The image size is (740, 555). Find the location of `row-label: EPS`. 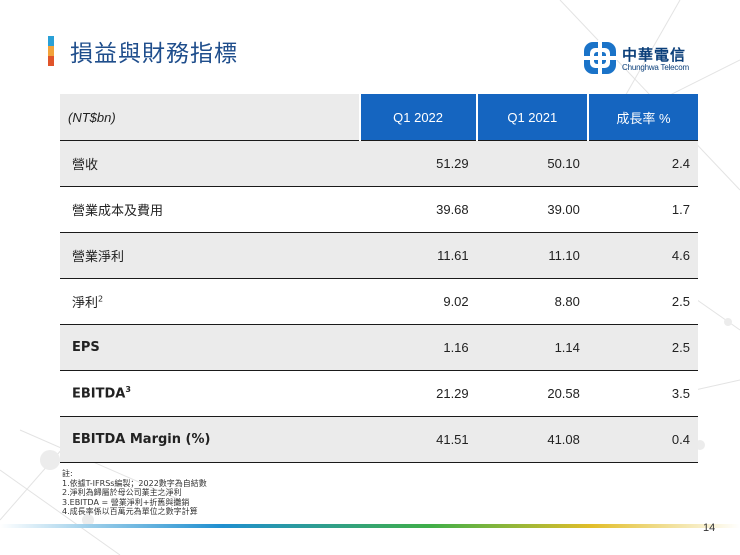

row-label: EPS is located at coordinates (86, 347).